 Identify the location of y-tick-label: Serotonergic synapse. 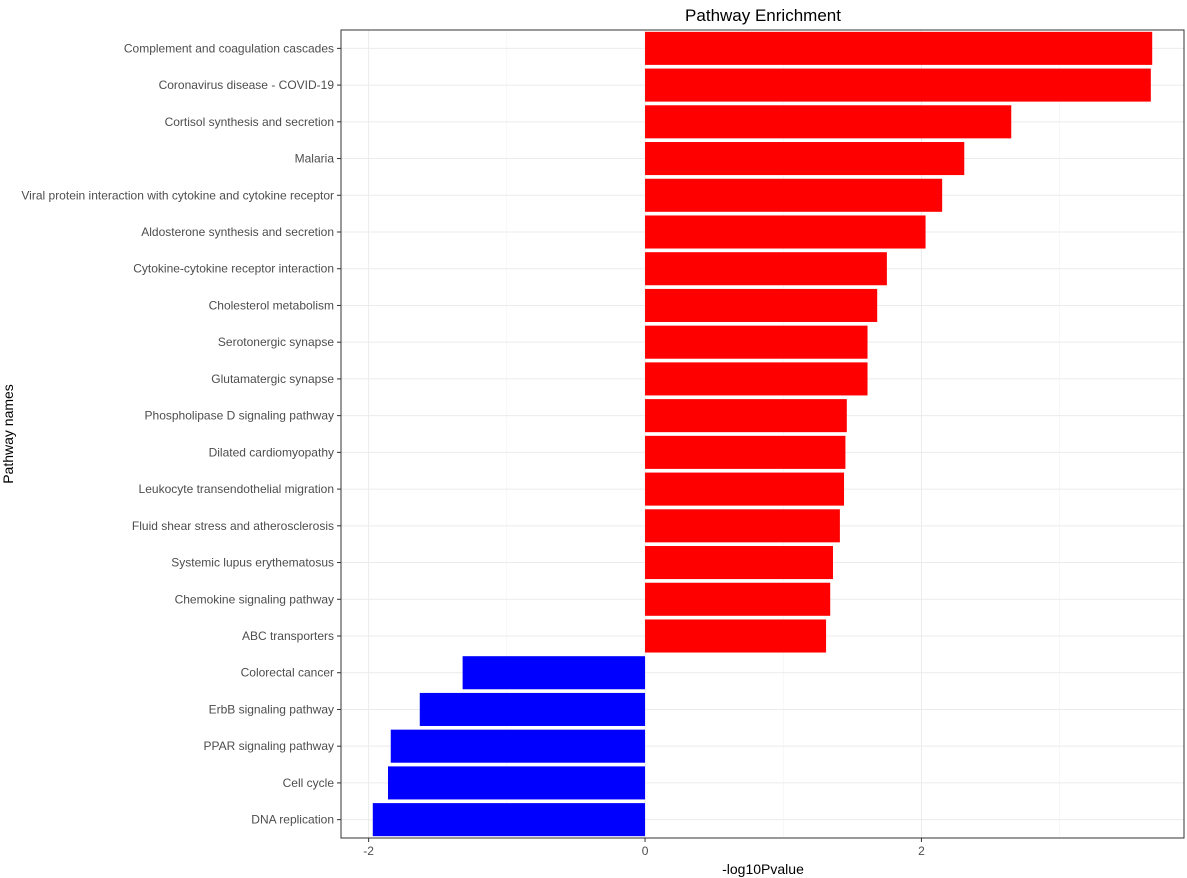
(276, 342).